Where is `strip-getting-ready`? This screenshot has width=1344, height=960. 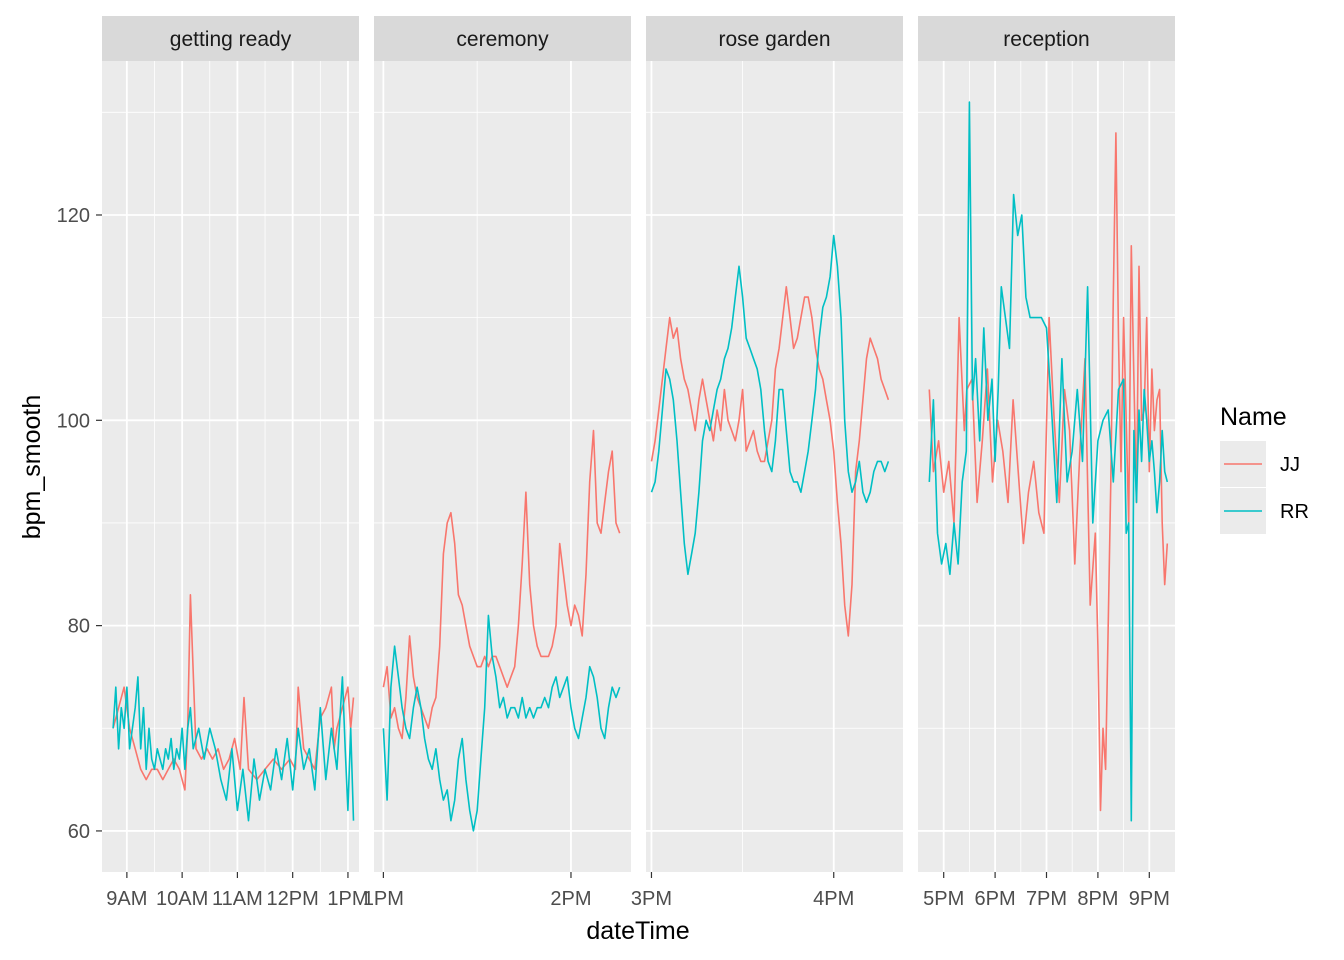 strip-getting-ready is located at coordinates (230, 38).